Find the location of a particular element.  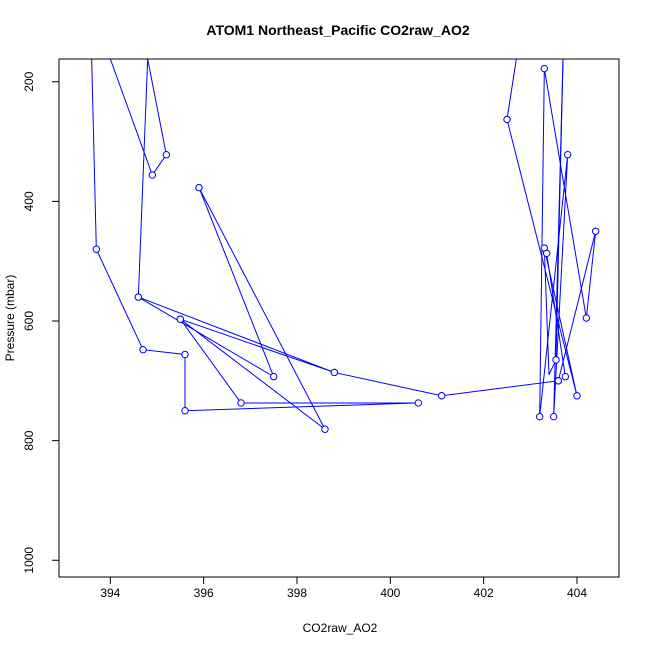

x-tick-label: 396 is located at coordinates (204, 593).